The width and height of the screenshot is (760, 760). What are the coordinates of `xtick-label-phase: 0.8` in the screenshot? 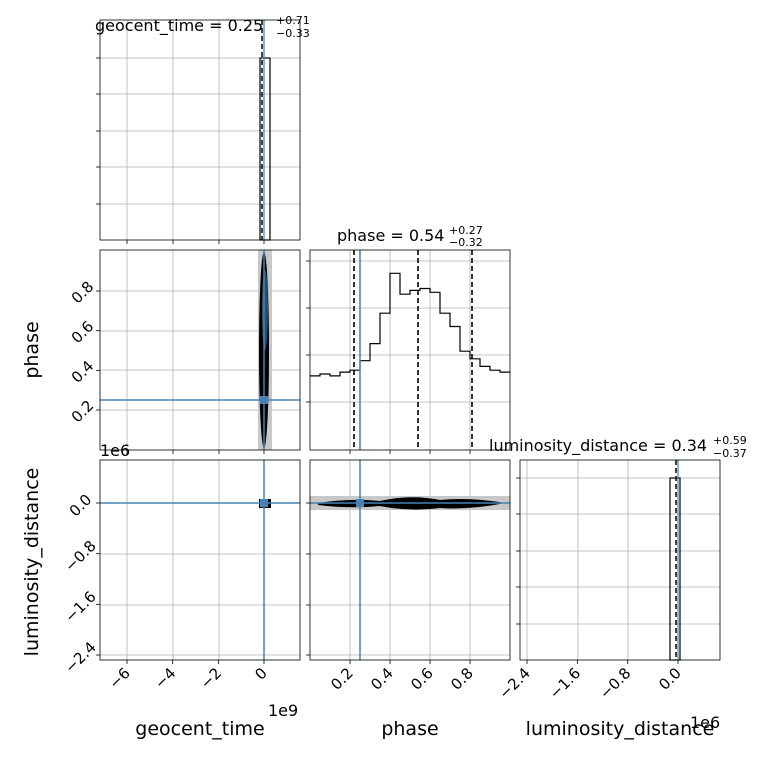 It's located at (462, 679).